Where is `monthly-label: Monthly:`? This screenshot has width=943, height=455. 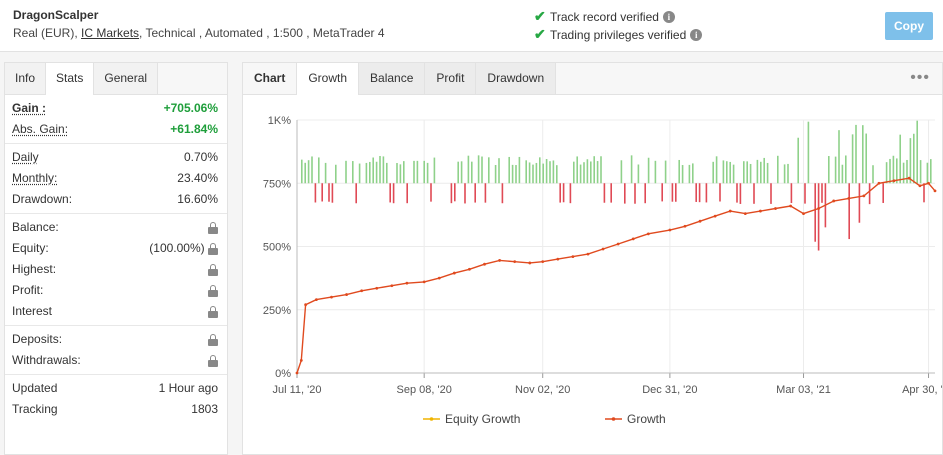 monthly-label: Monthly: is located at coordinates (35, 178).